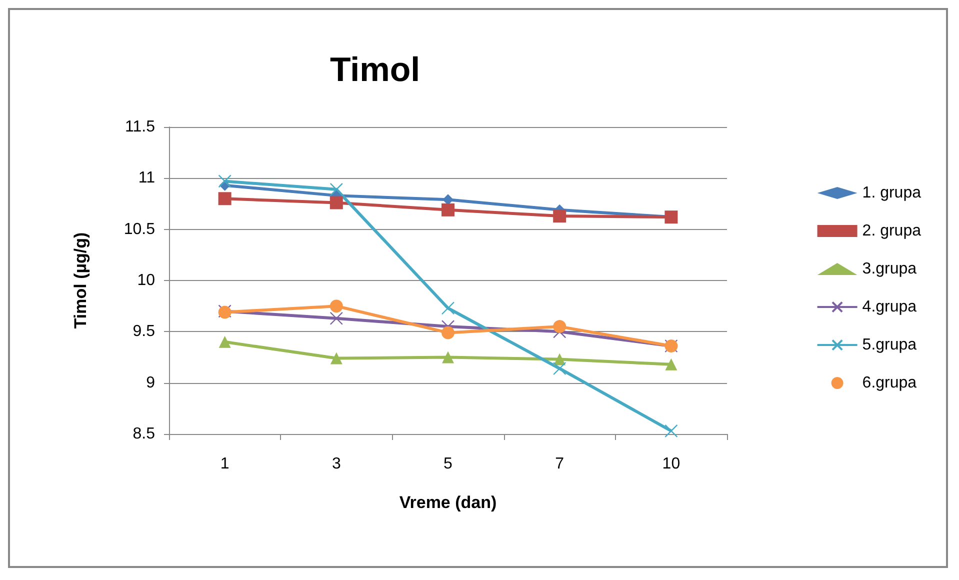 This screenshot has width=959, height=580. What do you see at coordinates (80, 280) in the screenshot?
I see `y-axis-title: Timol (µg/g)` at bounding box center [80, 280].